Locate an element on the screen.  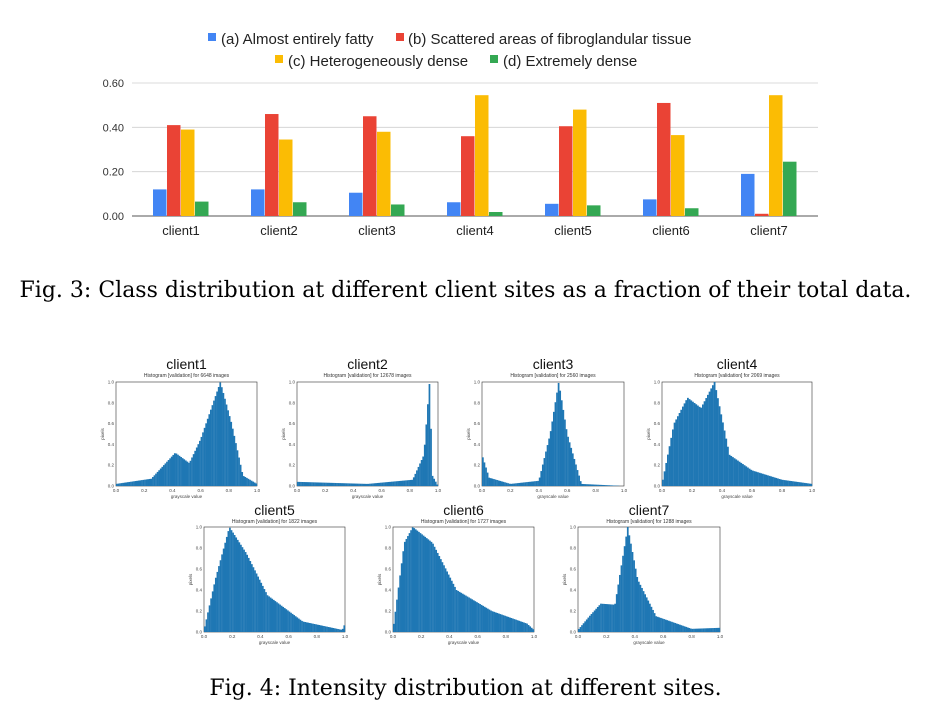
x-tick-label: 1.0 is located at coordinates (534, 636).